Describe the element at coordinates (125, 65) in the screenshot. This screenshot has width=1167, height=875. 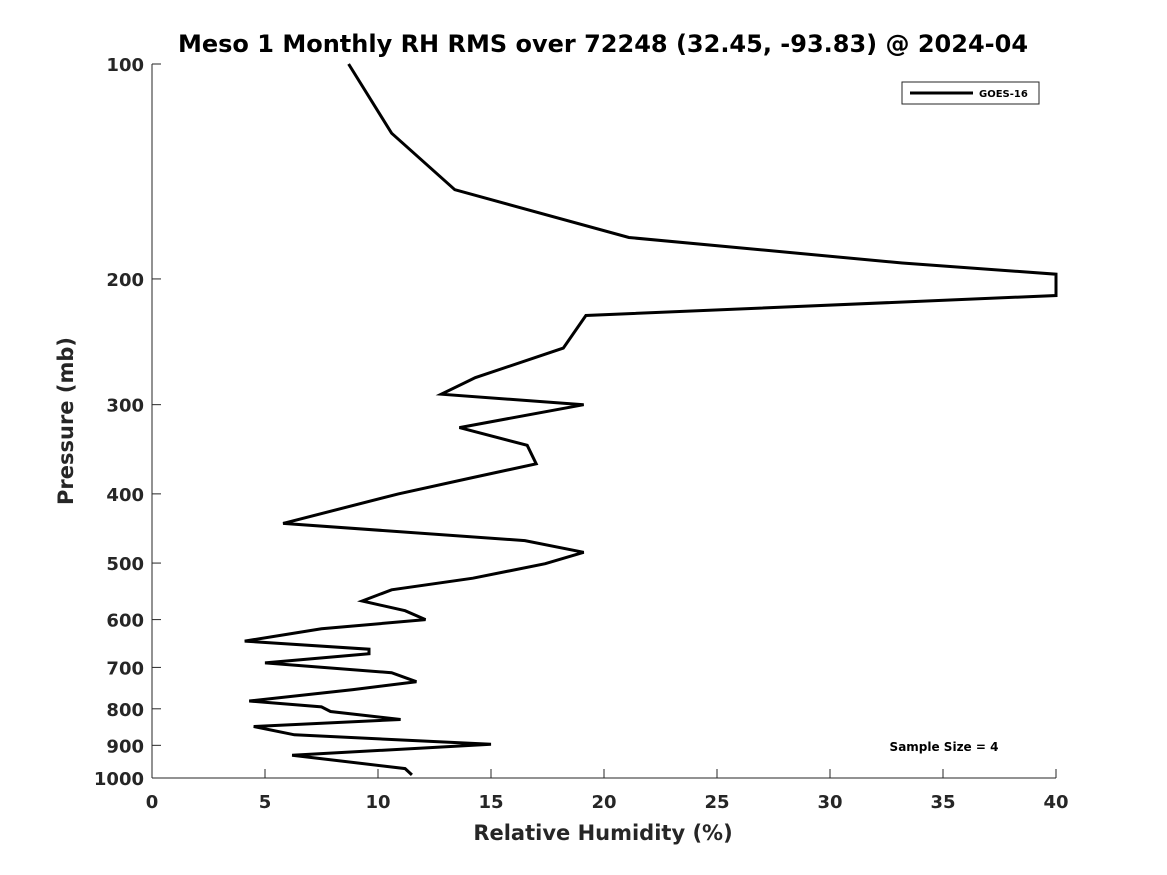
I see `y-tick-label: 100` at that location.